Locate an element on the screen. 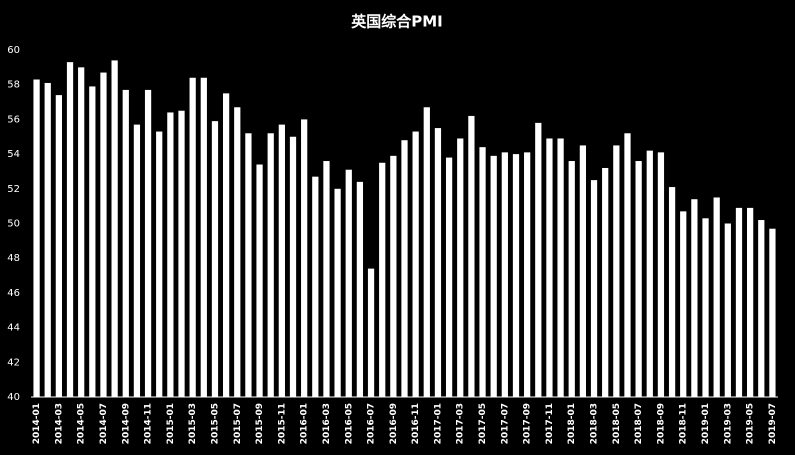  x-tick-label: 2014-01 is located at coordinates (37, 423).